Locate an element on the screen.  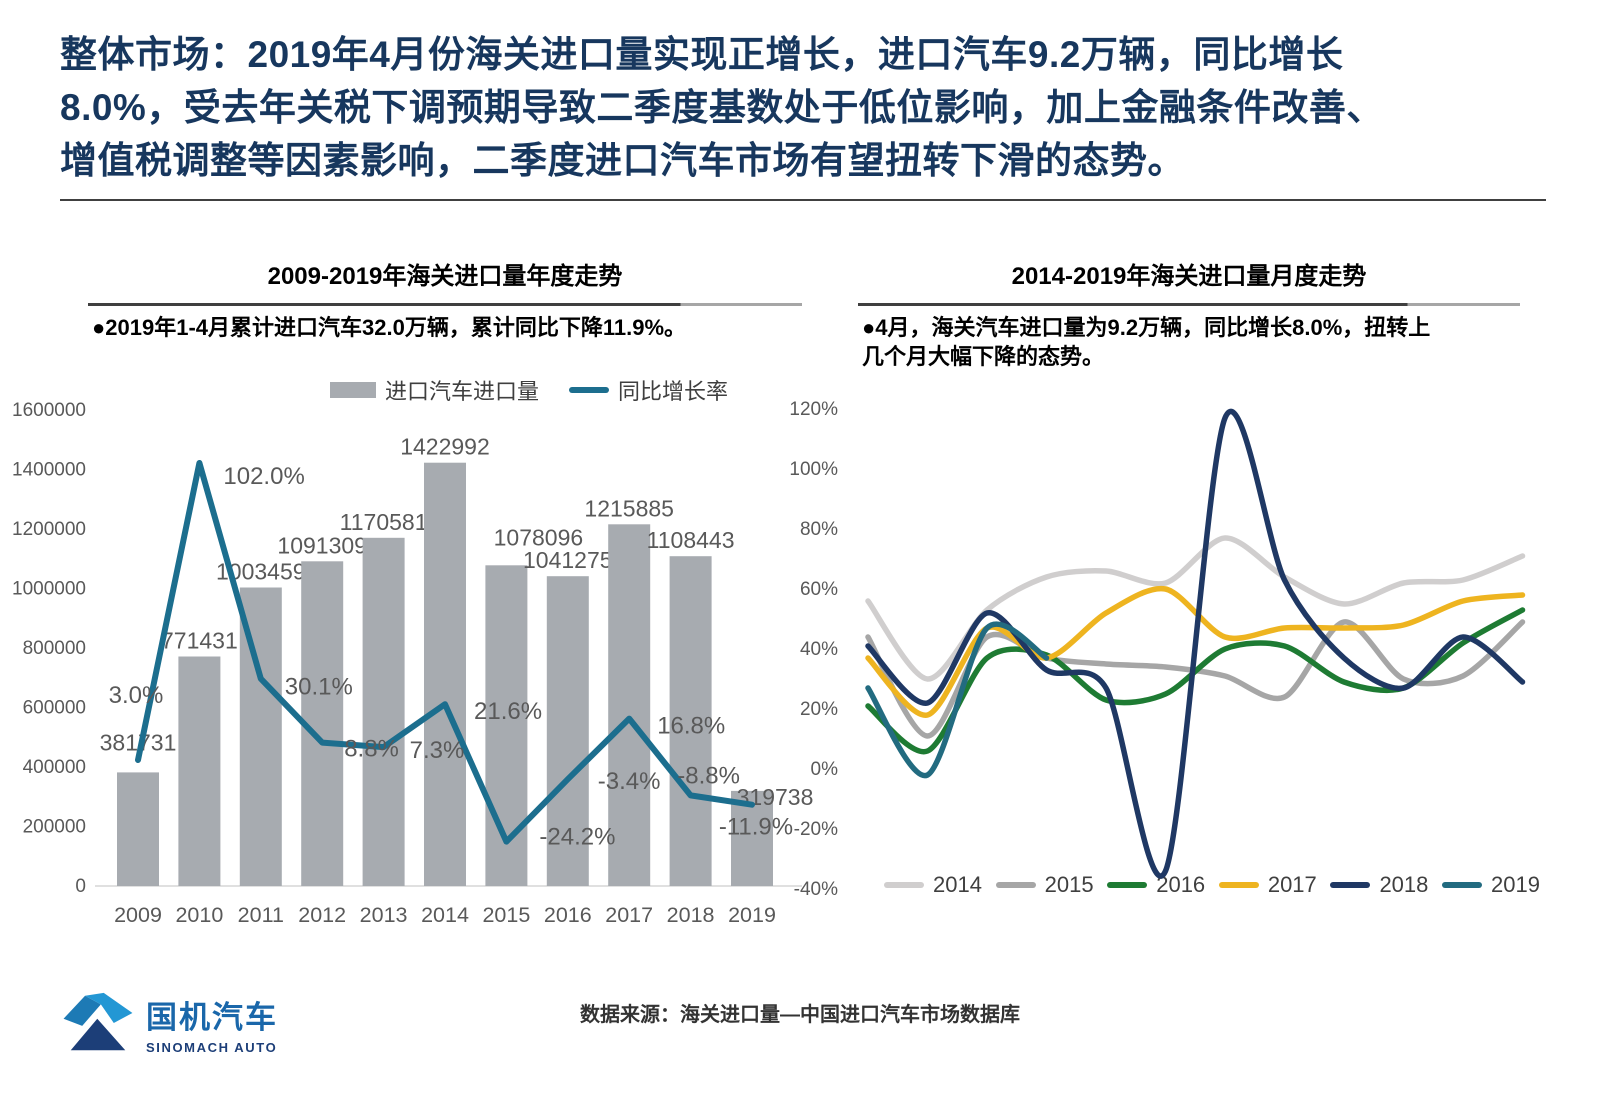
left-y-tick-label: 1200000 is located at coordinates (49, 529).